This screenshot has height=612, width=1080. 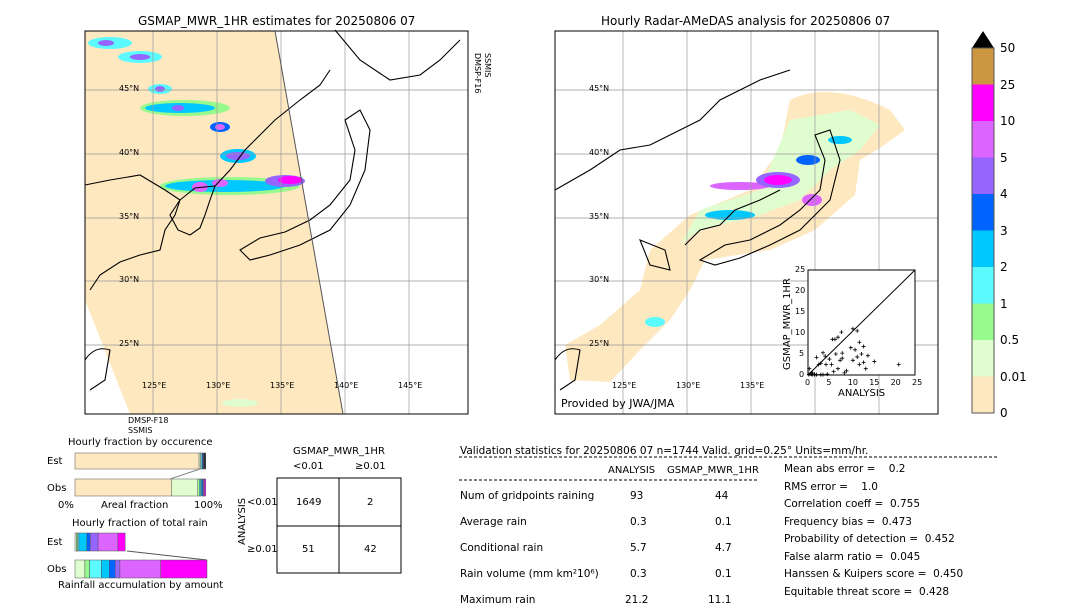 What do you see at coordinates (477, 73) in the screenshot?
I see `sat-label-top: DMSP-F16` at bounding box center [477, 73].